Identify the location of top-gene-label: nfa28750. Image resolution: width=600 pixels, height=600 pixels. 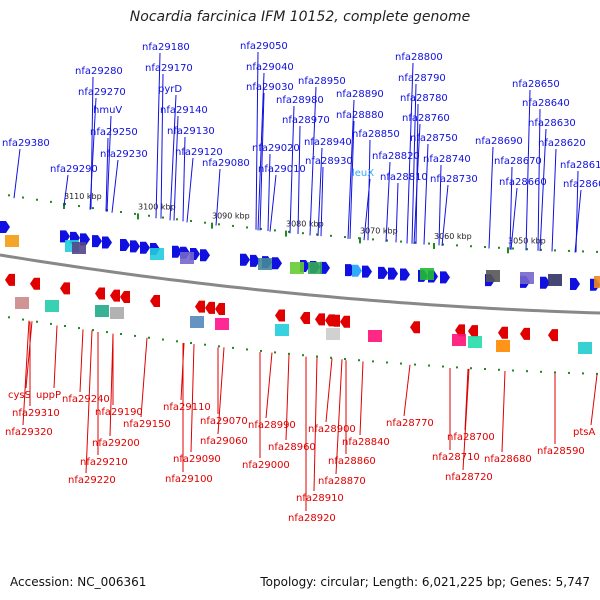
(434, 138).